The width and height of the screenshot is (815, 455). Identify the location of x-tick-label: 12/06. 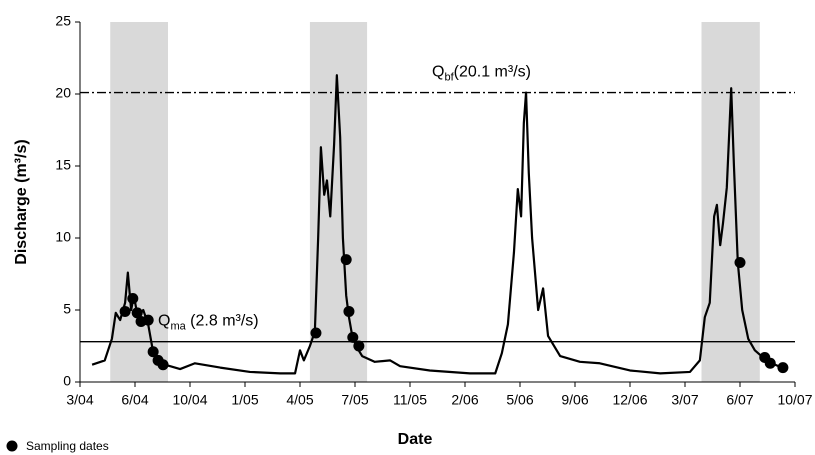
(629, 400).